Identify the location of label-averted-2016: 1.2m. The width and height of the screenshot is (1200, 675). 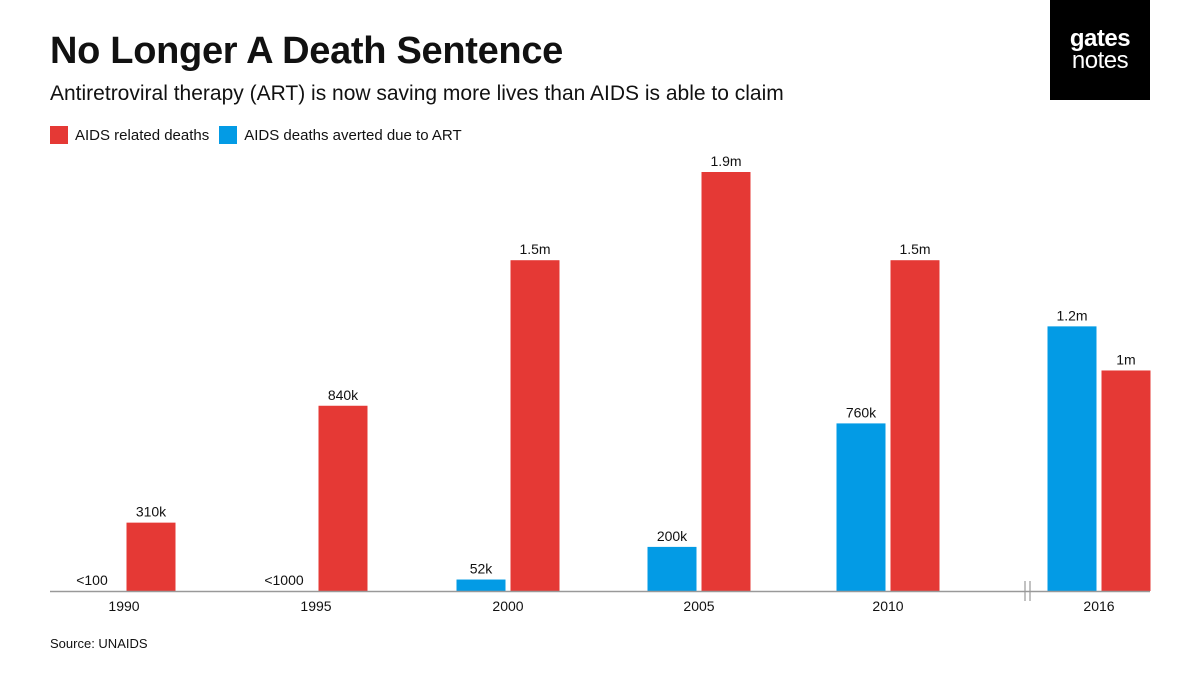
(1071, 315).